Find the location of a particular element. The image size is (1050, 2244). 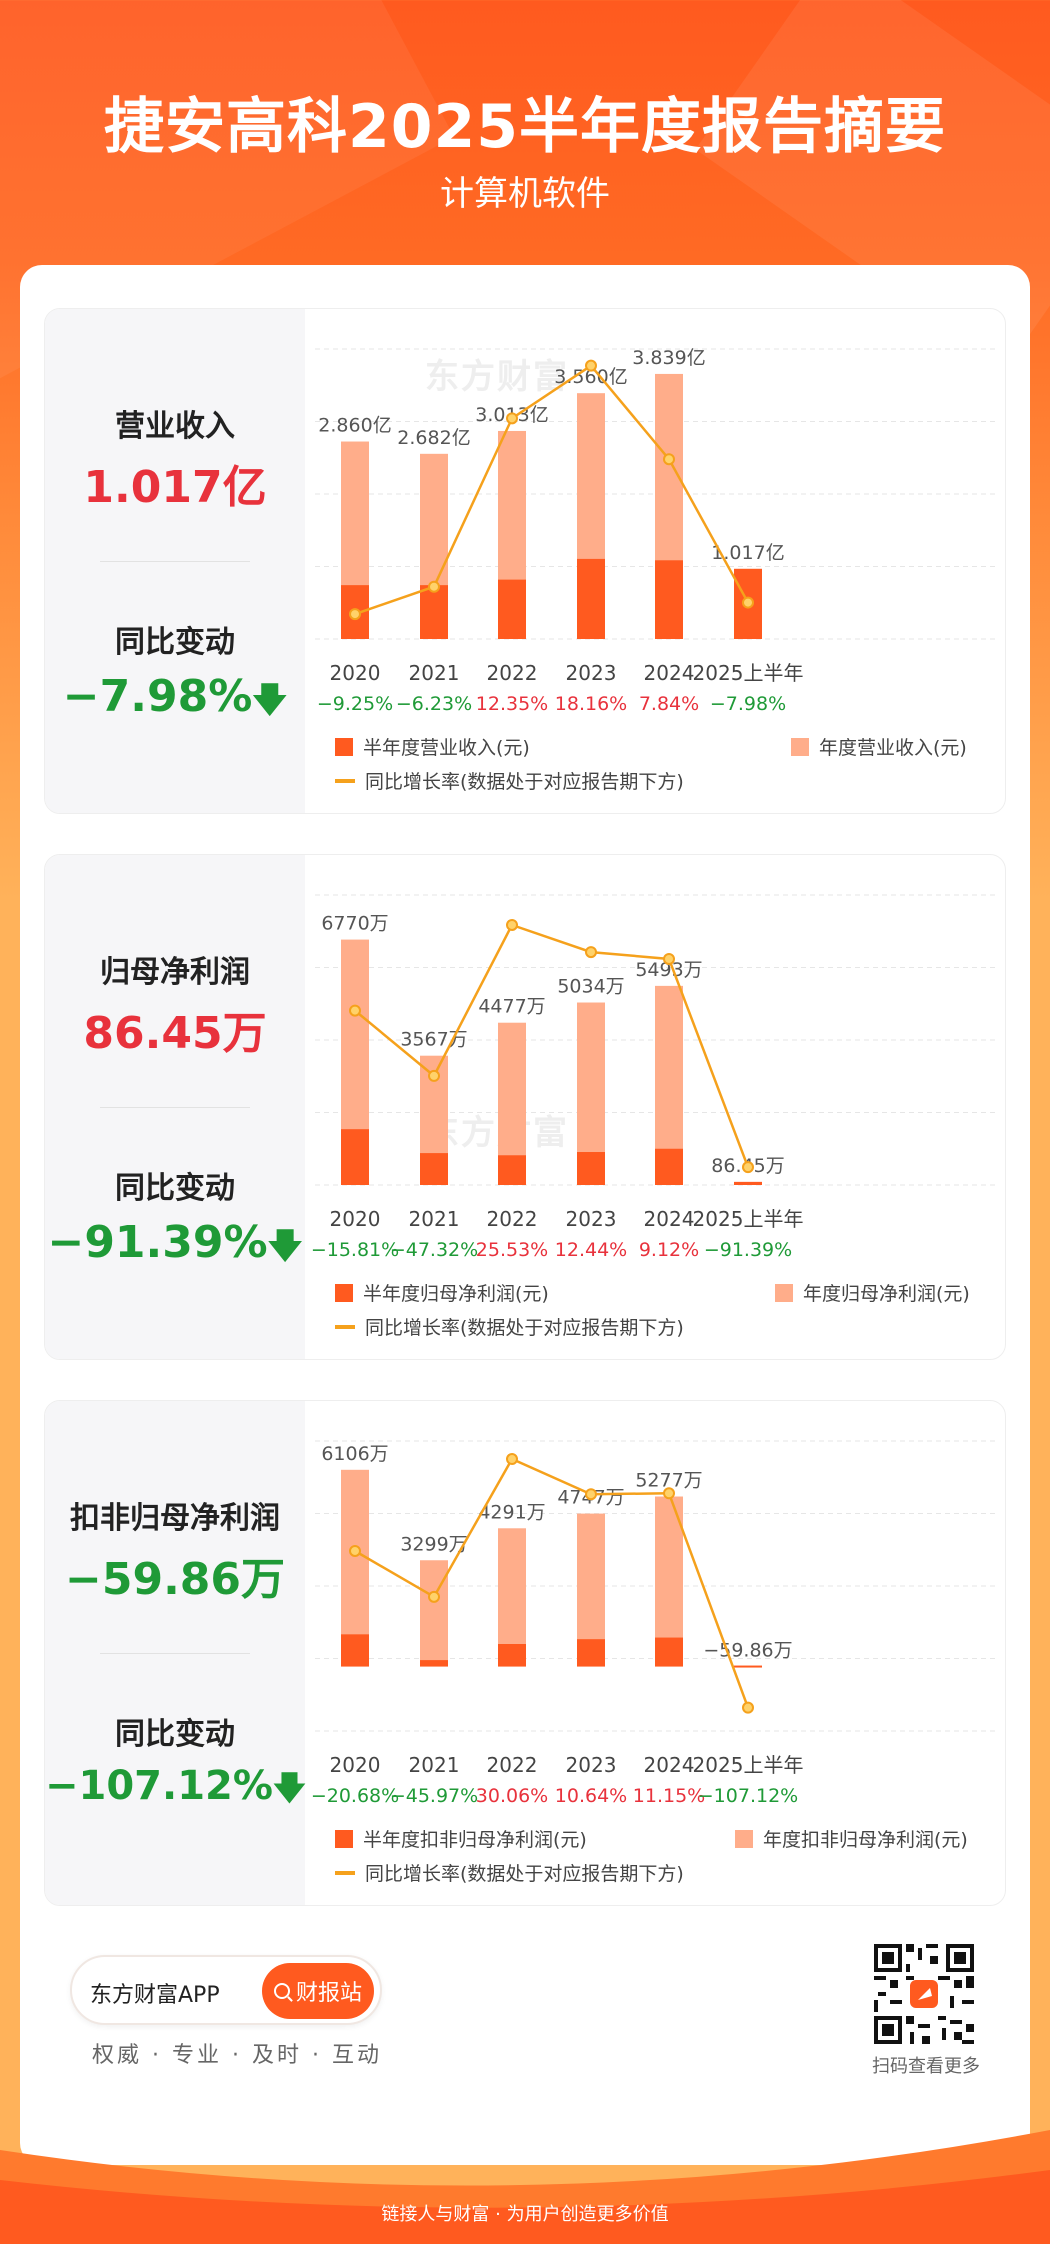

qr-label: 扫码查看更多 is located at coordinates (926, 2066).